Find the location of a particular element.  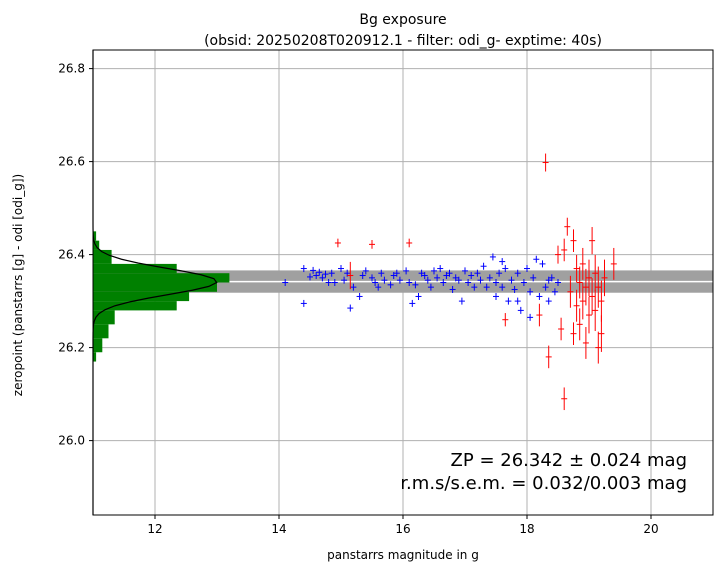

zeropoint-annotation: ZP = 26.342 ± 0.024 mag is located at coordinates (569, 460).